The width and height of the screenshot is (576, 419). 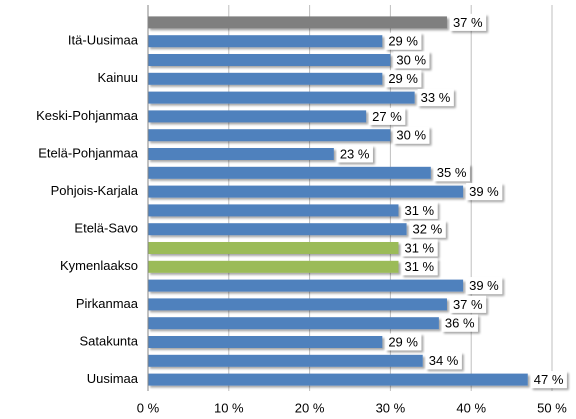 What do you see at coordinates (552, 407) in the screenshot?
I see `x-tick-label: 50 %` at bounding box center [552, 407].